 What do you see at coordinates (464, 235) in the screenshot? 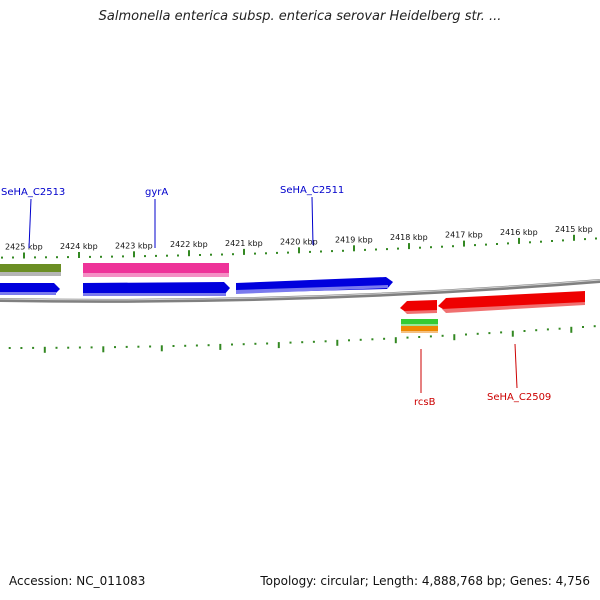
I see `scale-tick-label: 2417 kbp` at bounding box center [464, 235].